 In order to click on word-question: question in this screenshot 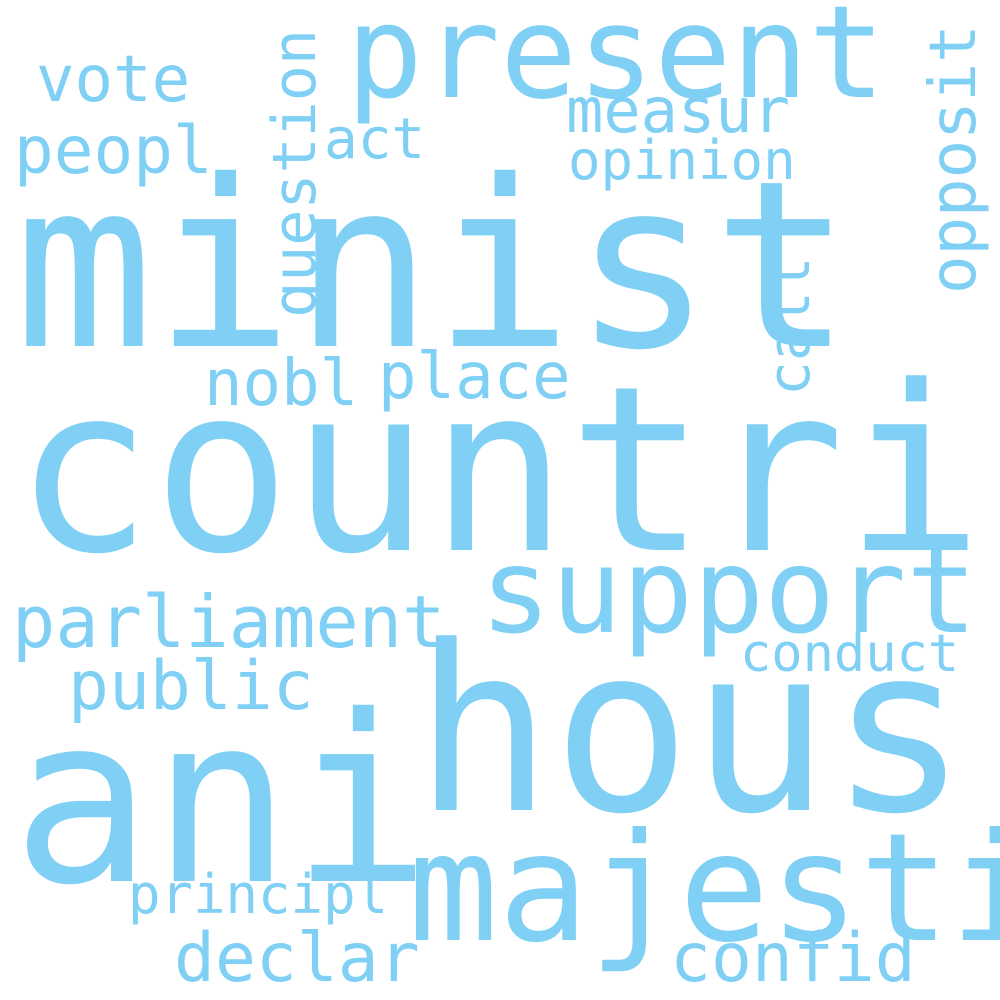, I will do `click(295, 173)`.